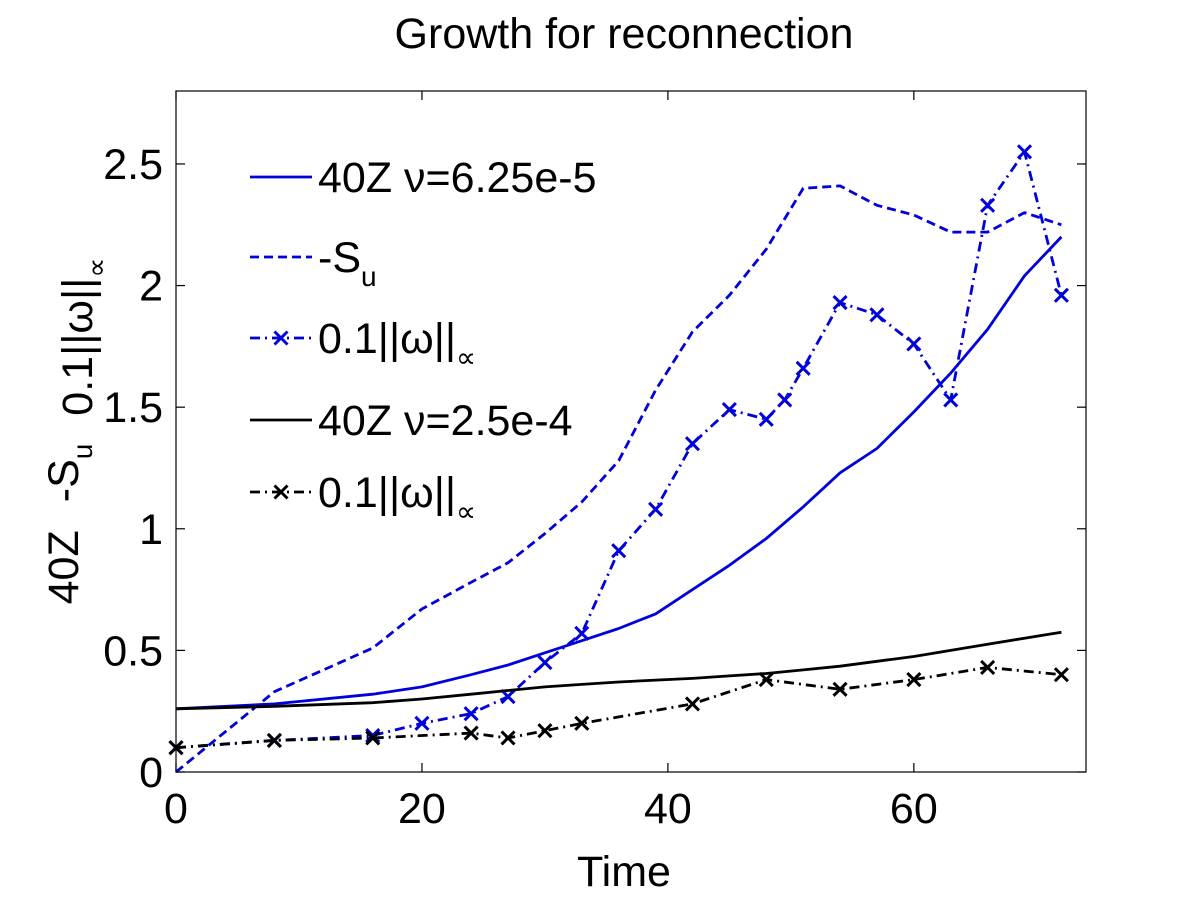  What do you see at coordinates (668, 809) in the screenshot?
I see `x-tick-label: 40` at bounding box center [668, 809].